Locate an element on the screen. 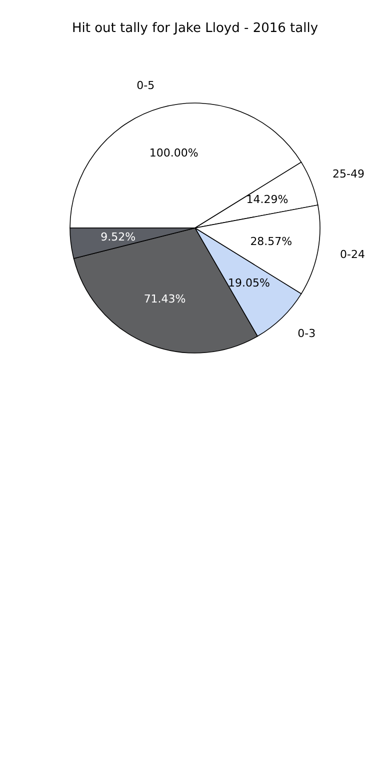  slice-label: 0-24 is located at coordinates (352, 255).